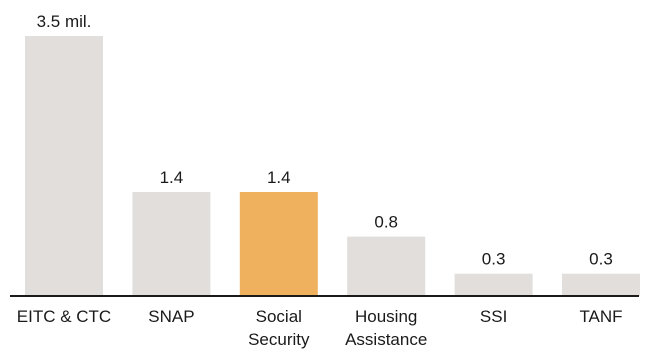 This screenshot has width=649, height=356. Describe the element at coordinates (386, 328) in the screenshot. I see `category-label: Housing Assistance` at that location.